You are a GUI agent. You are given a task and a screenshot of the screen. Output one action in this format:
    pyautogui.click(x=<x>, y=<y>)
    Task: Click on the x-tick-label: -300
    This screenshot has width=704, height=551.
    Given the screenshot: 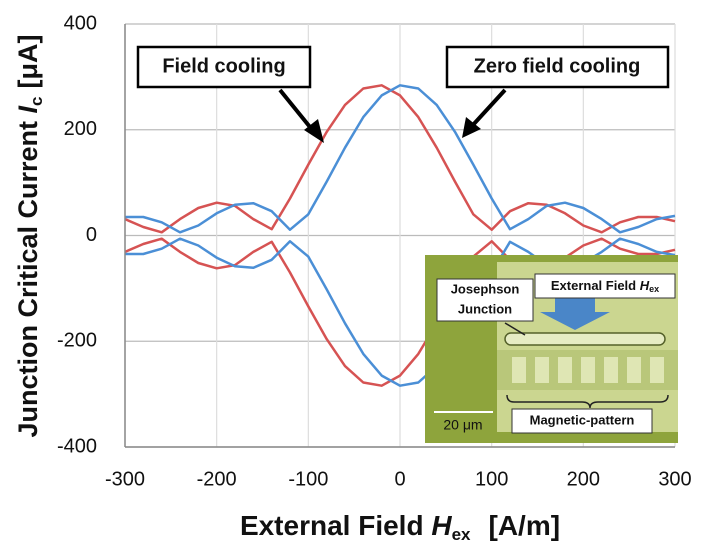 What is the action you would take?
    pyautogui.click(x=125, y=479)
    